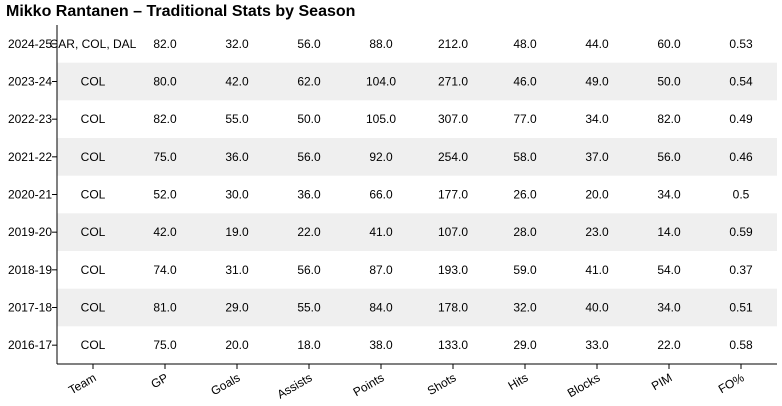 This screenshot has height=406, width=782. Describe the element at coordinates (381, 119) in the screenshot. I see `table-cell: 105.0` at that location.